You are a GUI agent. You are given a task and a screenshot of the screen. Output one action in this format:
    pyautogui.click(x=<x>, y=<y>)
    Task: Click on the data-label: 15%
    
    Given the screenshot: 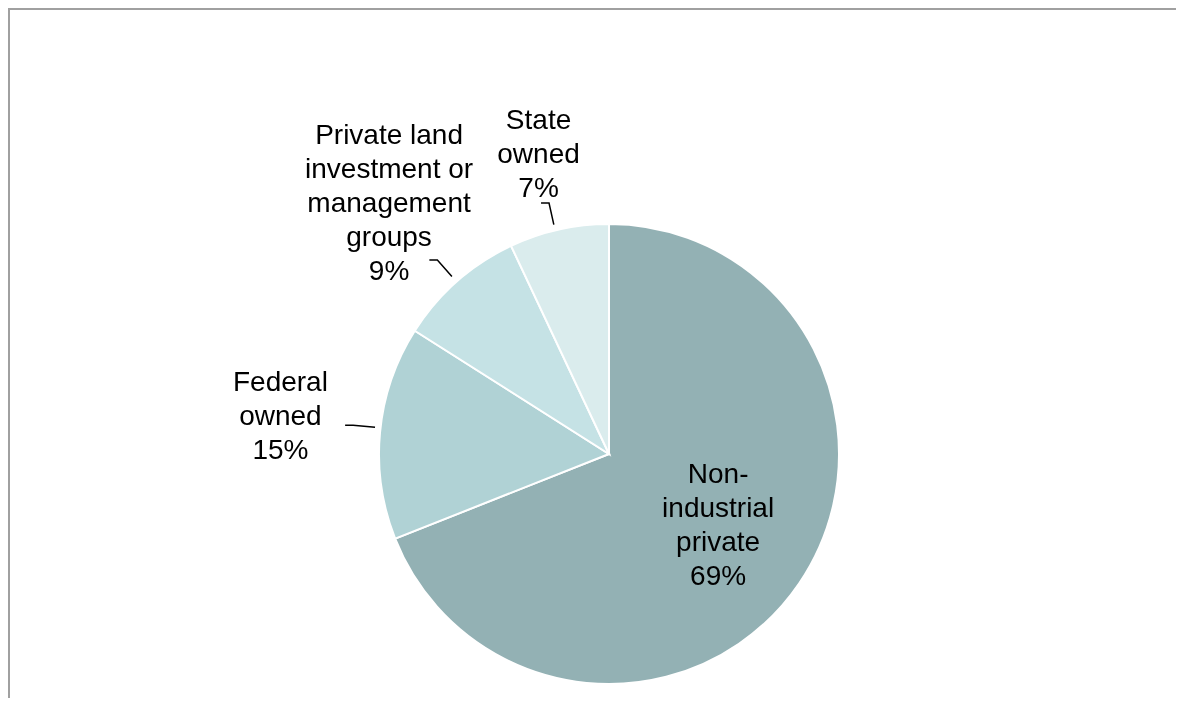 What is the action you would take?
    pyautogui.click(x=280, y=450)
    